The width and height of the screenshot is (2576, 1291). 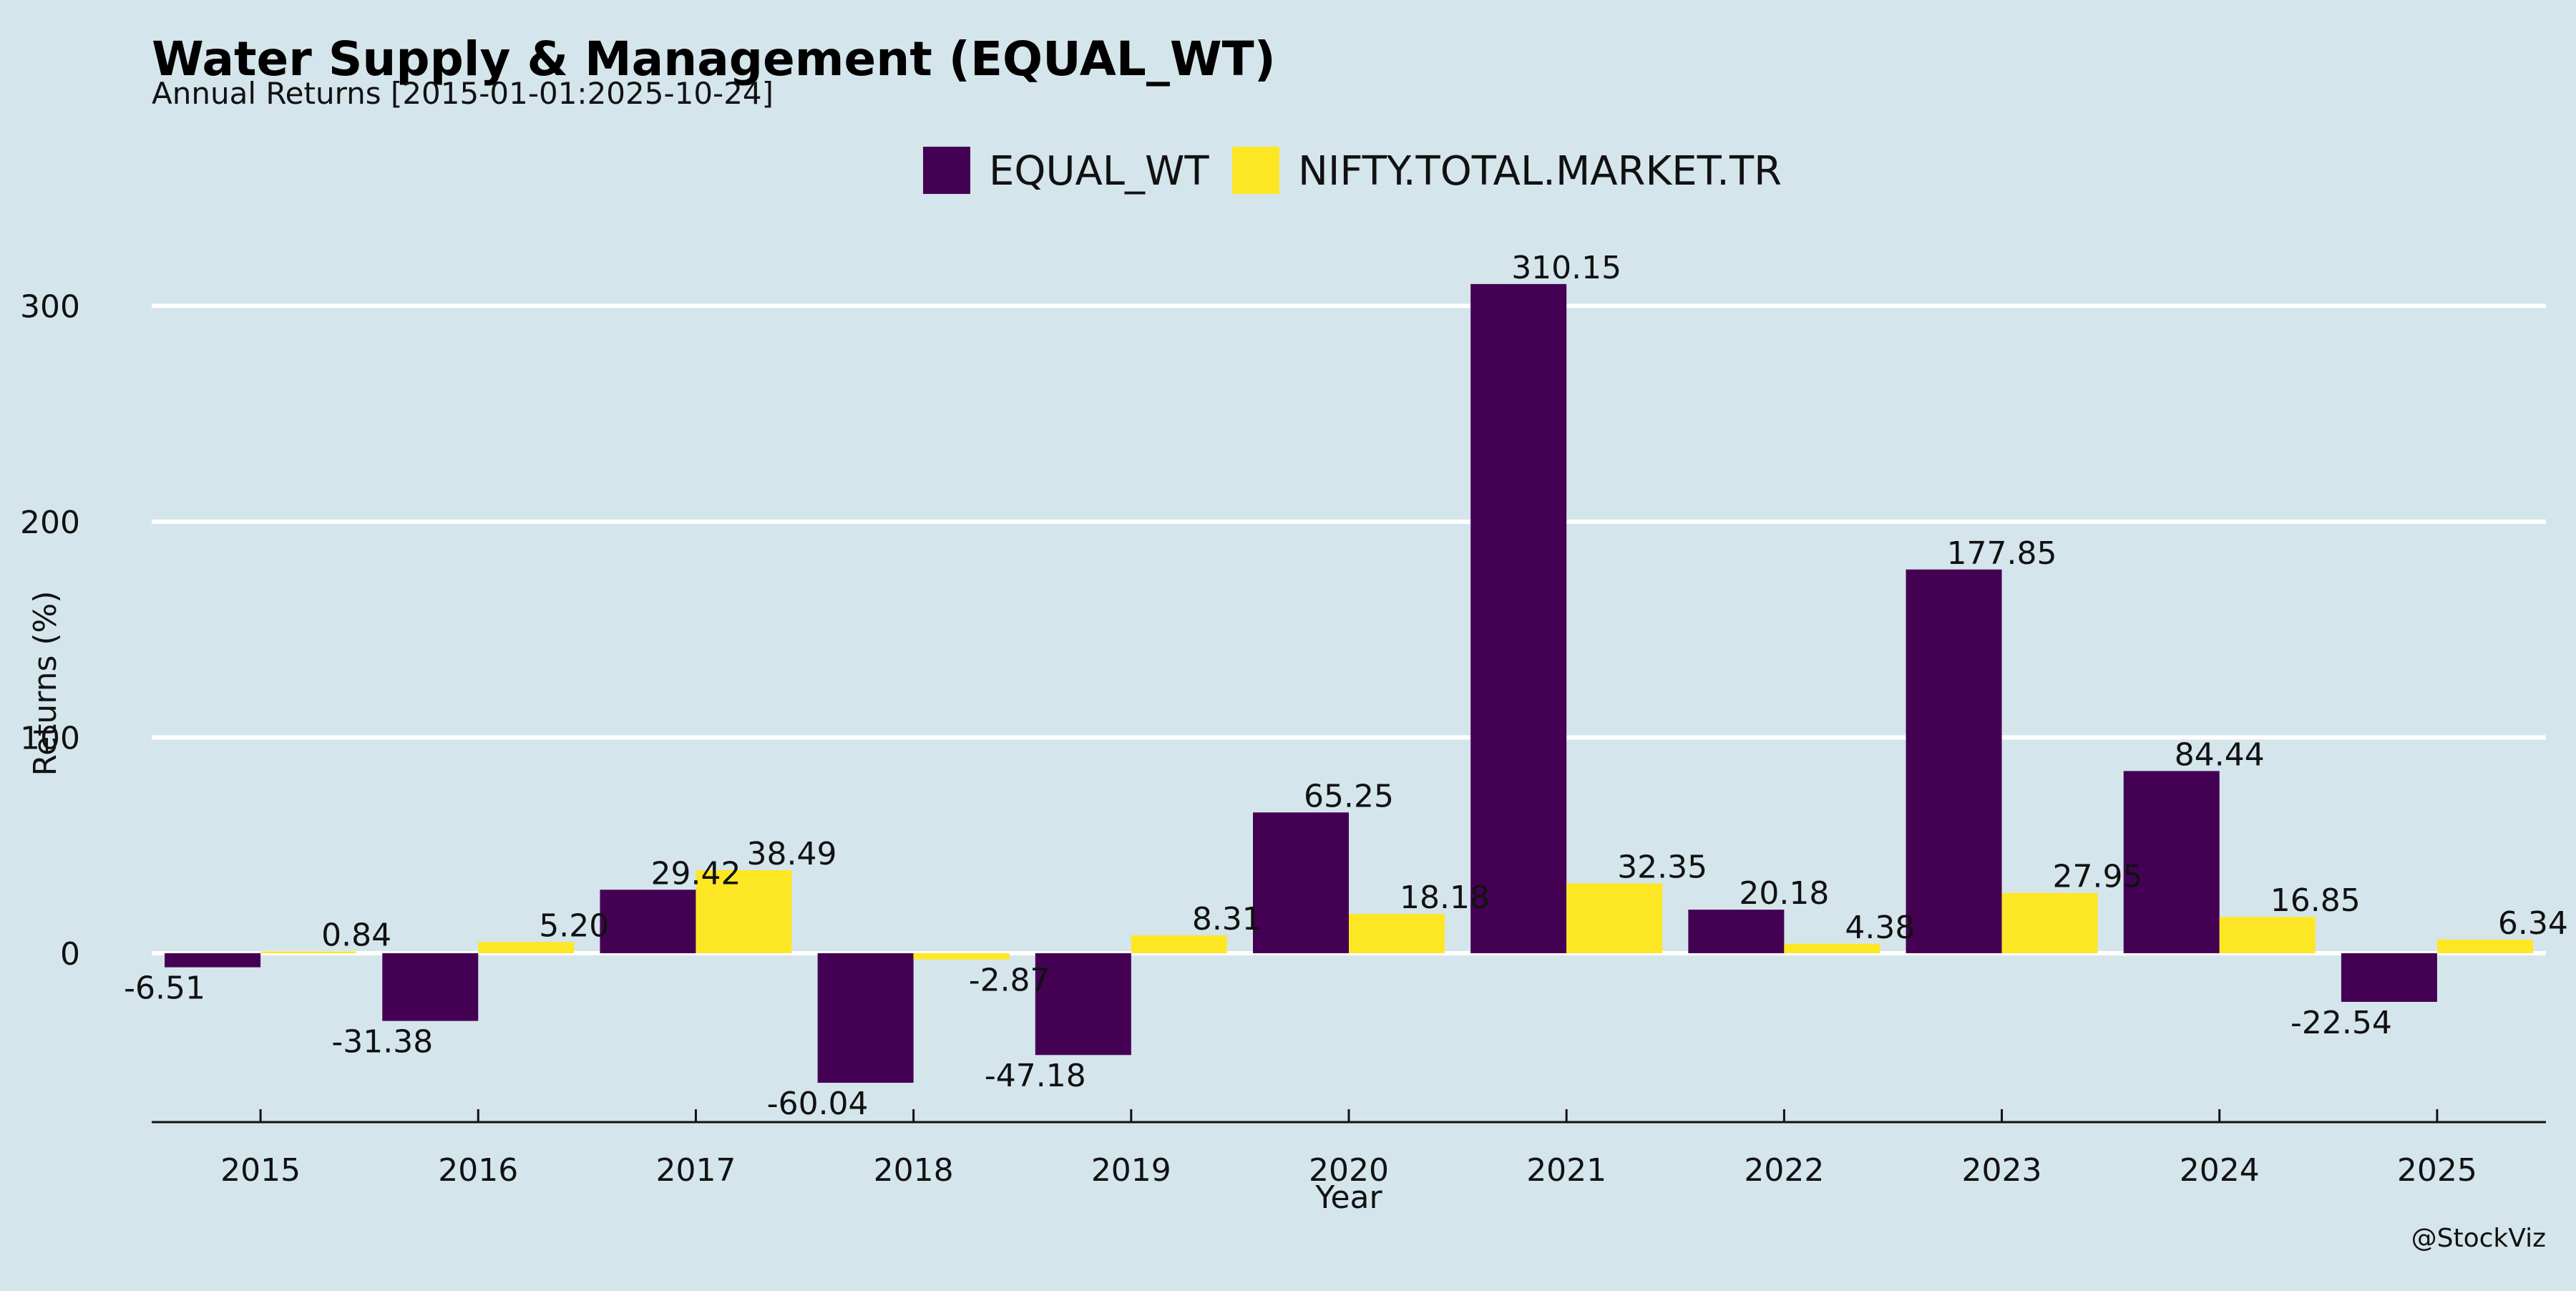 I want to click on data-label-nifty-2016: 5.20, so click(x=574, y=925).